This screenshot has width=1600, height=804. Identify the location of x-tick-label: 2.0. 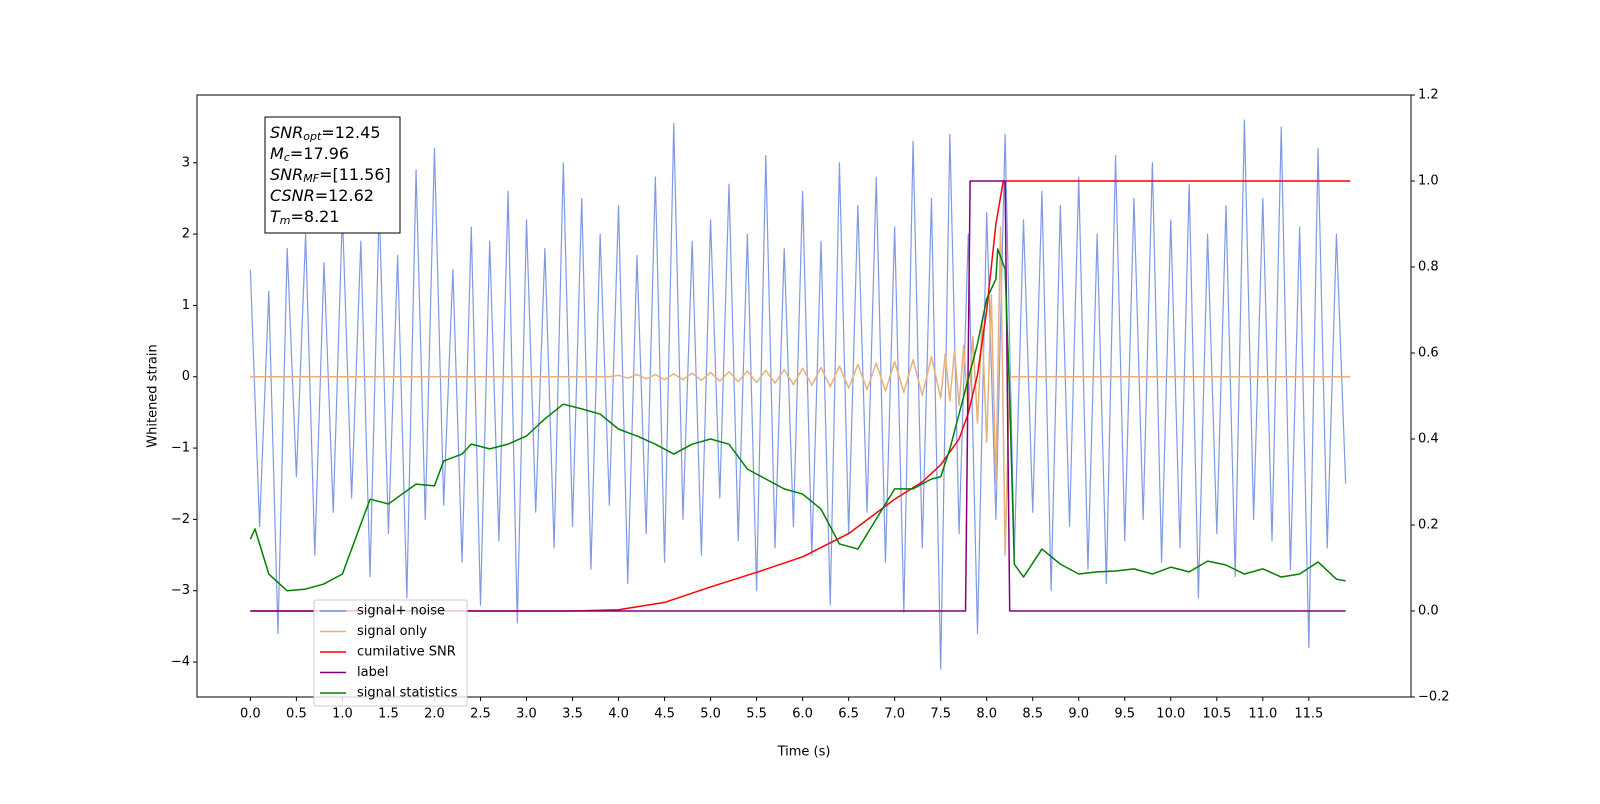
(434, 714).